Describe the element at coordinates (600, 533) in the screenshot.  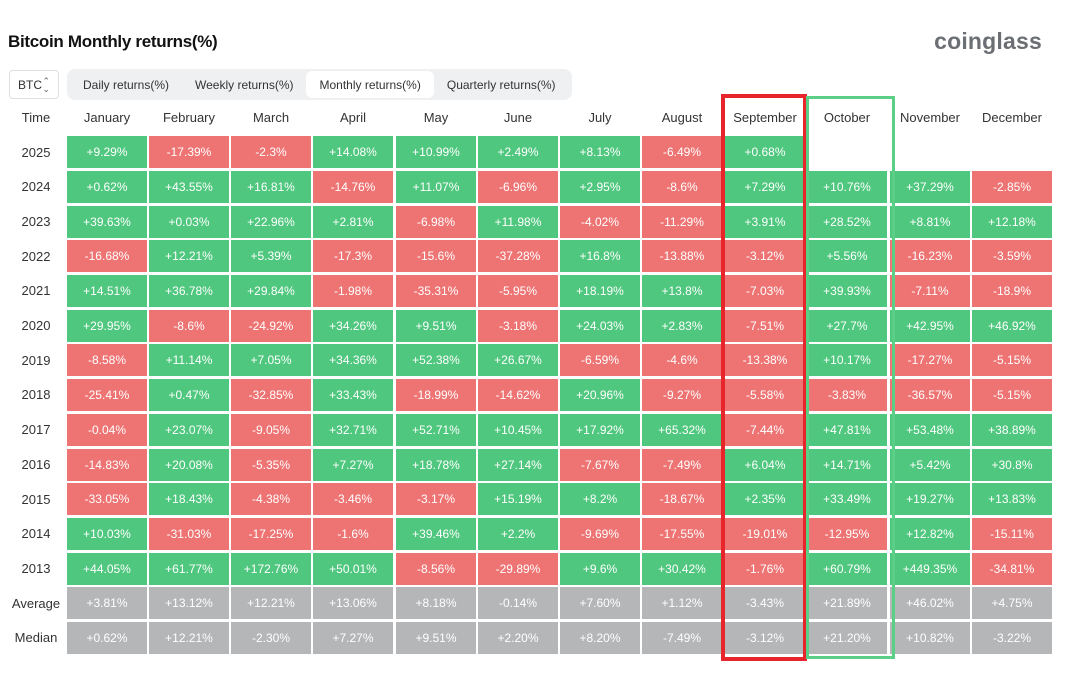
I see `return-cell: -9.69%` at that location.